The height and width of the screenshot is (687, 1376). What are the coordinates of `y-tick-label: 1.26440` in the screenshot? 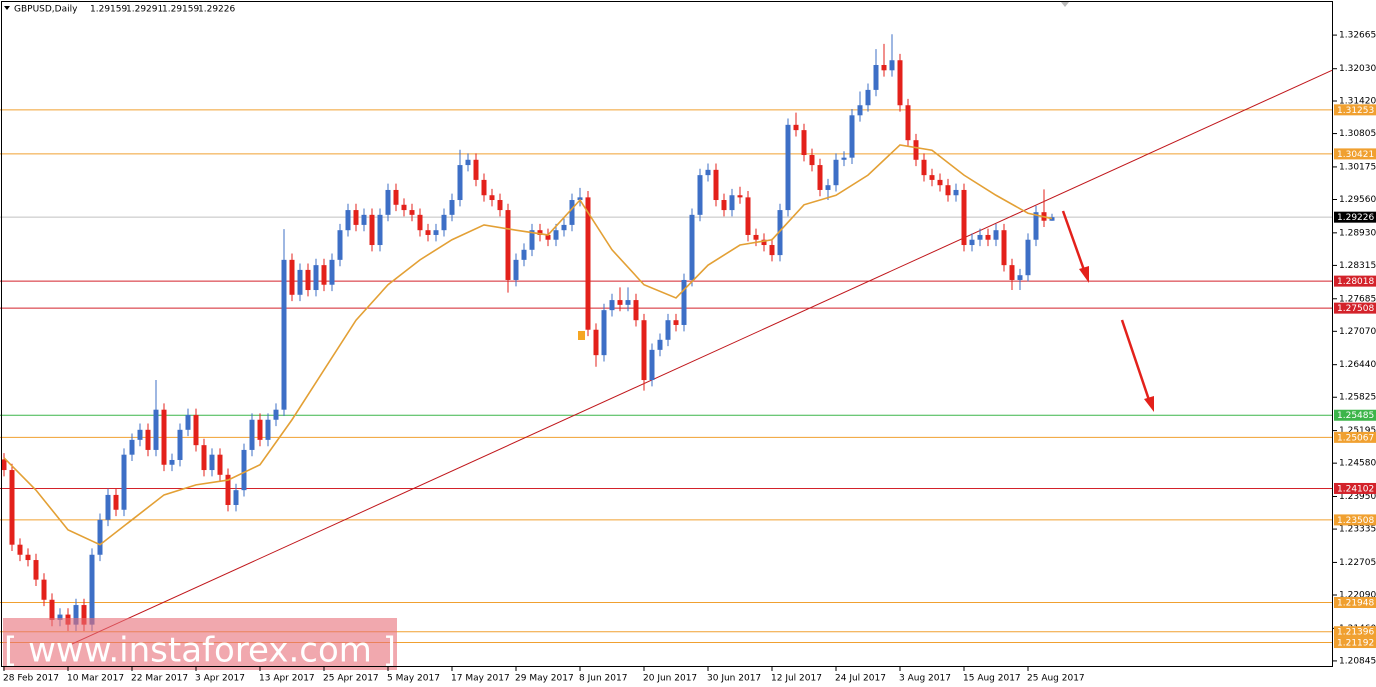 It's located at (1357, 365).